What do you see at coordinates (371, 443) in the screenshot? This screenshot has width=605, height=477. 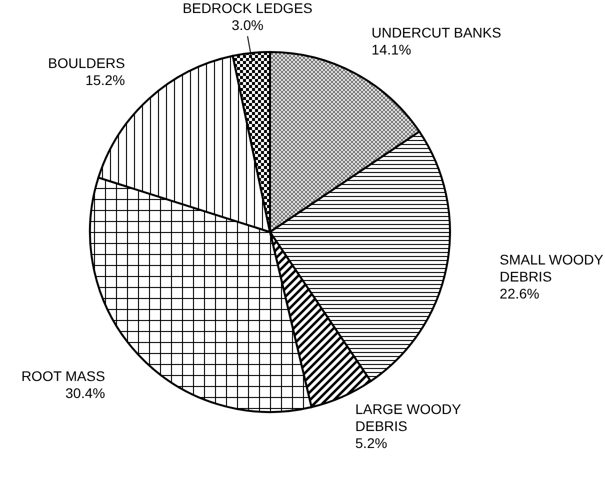 I see `data-label: 5.2%` at bounding box center [371, 443].